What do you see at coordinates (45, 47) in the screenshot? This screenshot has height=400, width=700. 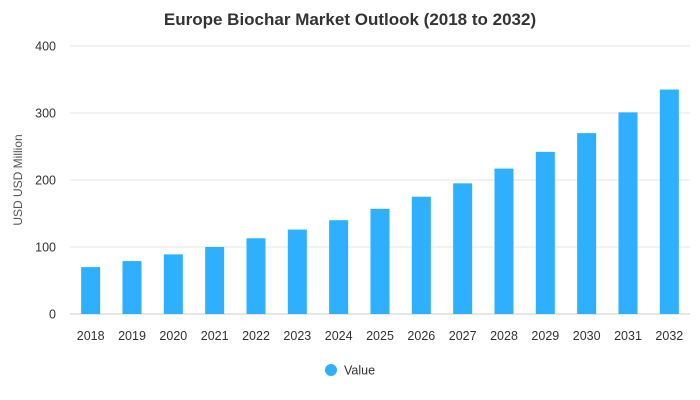 I see `y-tick-label: 400` at bounding box center [45, 47].